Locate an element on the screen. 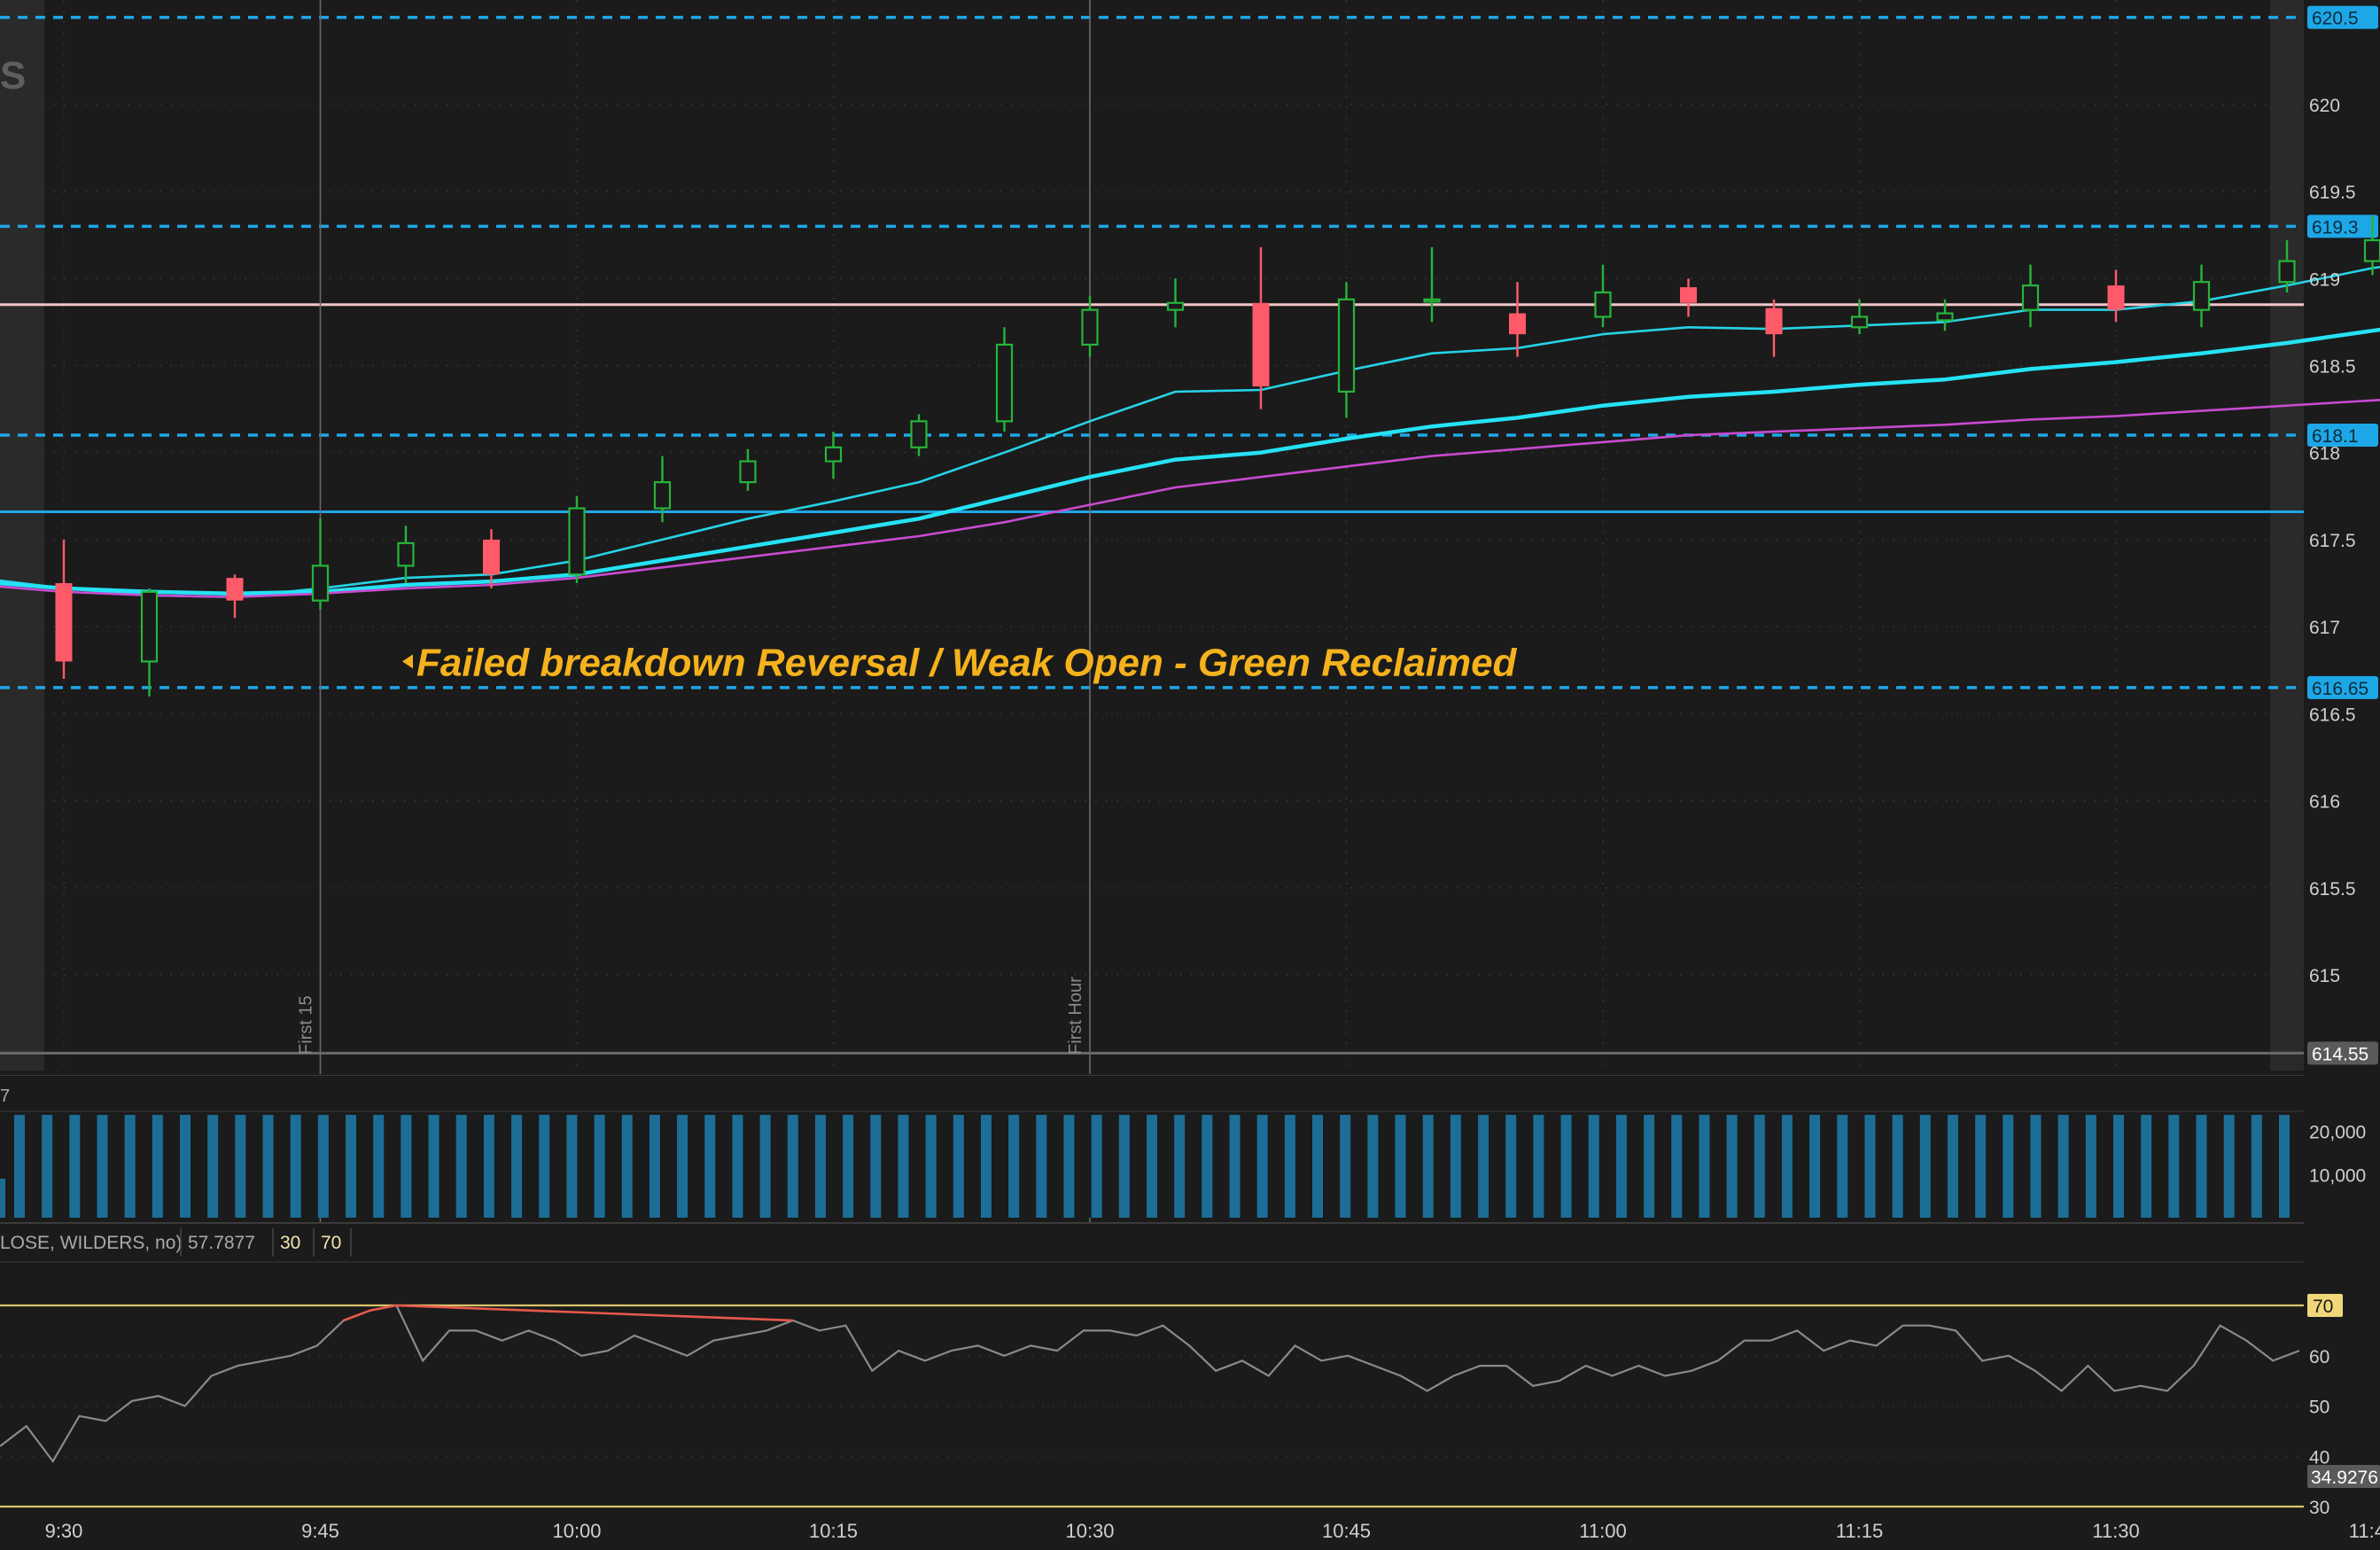 The image size is (2380, 1550). vertical-marker-label: First 15 is located at coordinates (306, 1025).